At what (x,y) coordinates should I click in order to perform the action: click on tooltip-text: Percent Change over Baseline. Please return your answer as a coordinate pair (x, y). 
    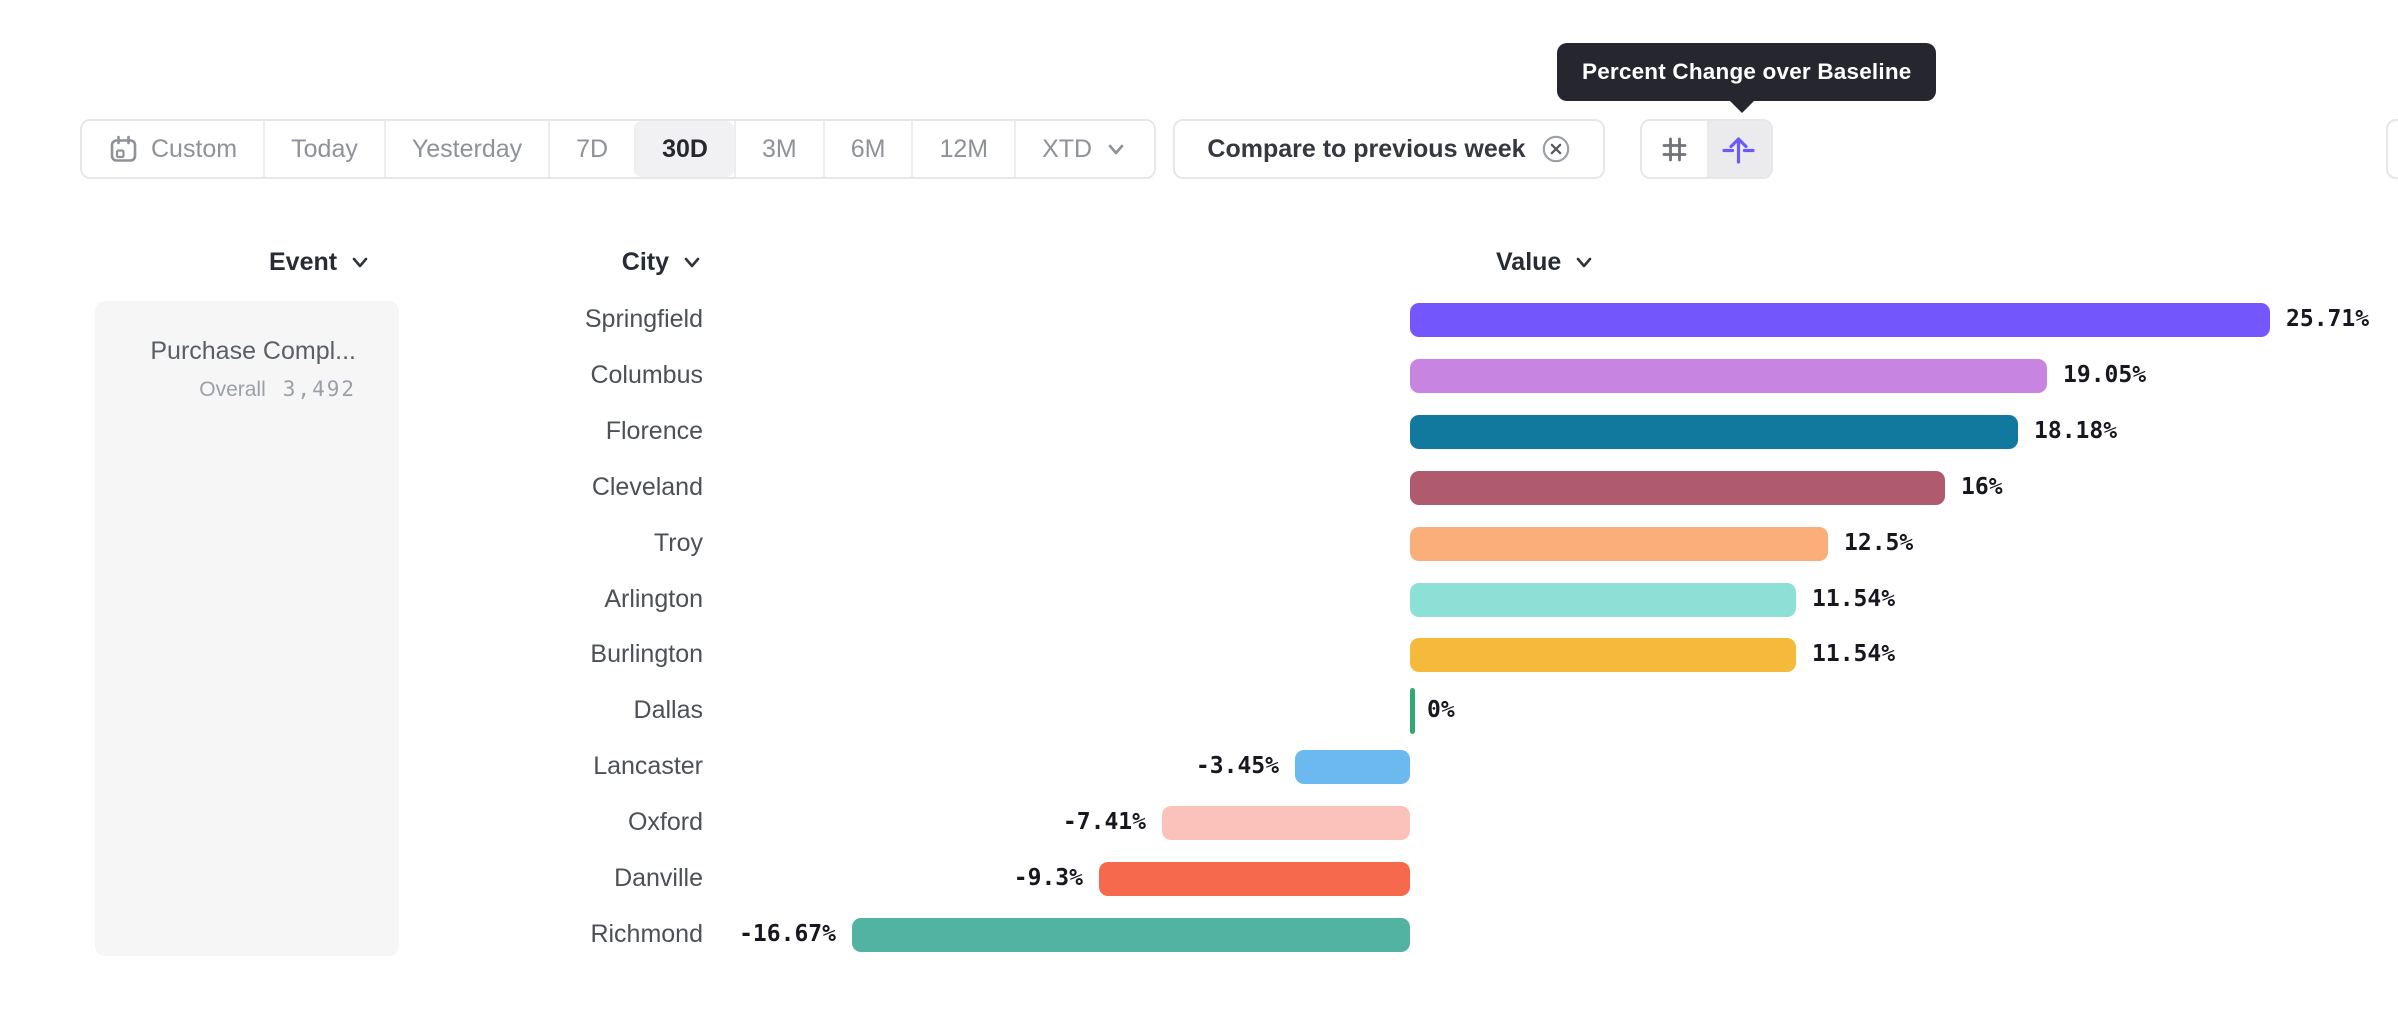
    Looking at the image, I should click on (1747, 71).